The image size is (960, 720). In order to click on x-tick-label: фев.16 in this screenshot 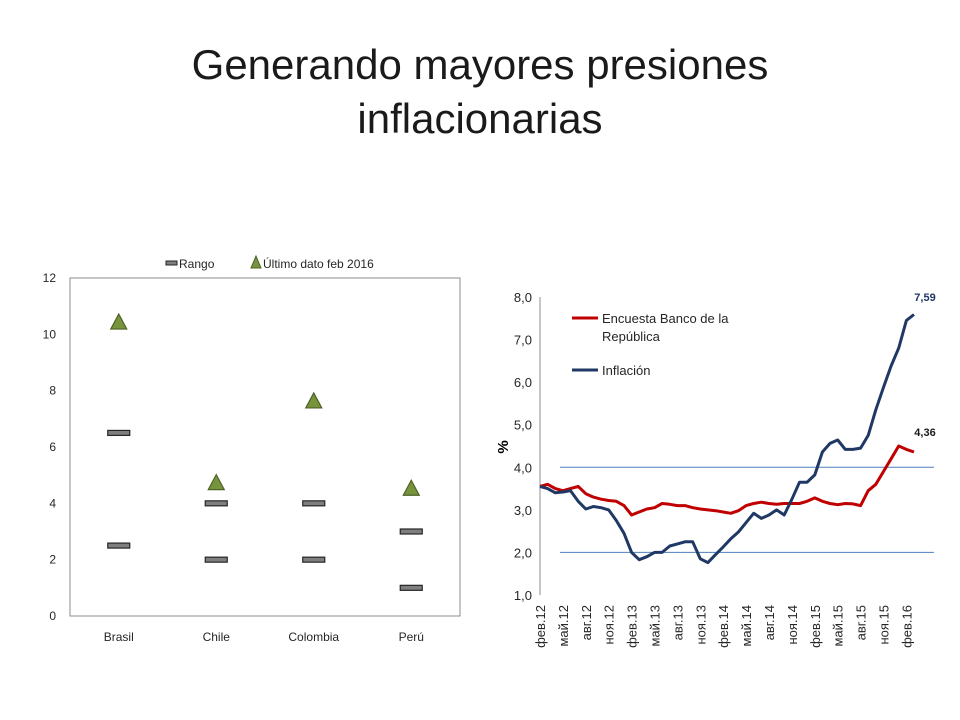, I will do `click(906, 626)`.